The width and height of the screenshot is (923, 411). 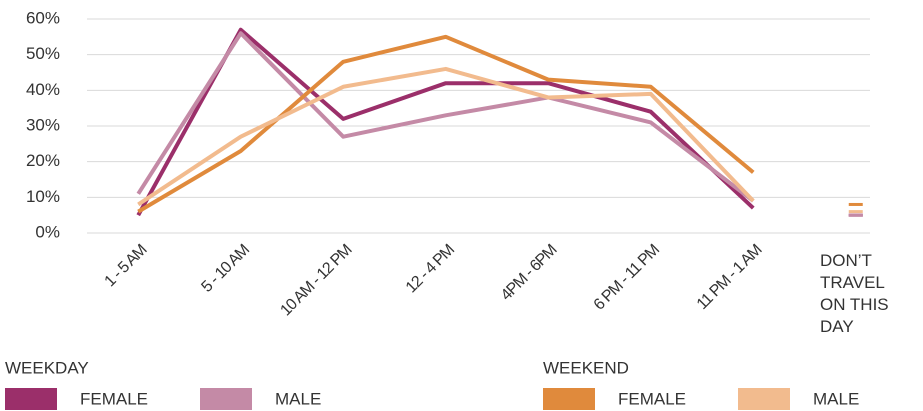 I want to click on y-tick-label: 60%, so click(x=43, y=17).